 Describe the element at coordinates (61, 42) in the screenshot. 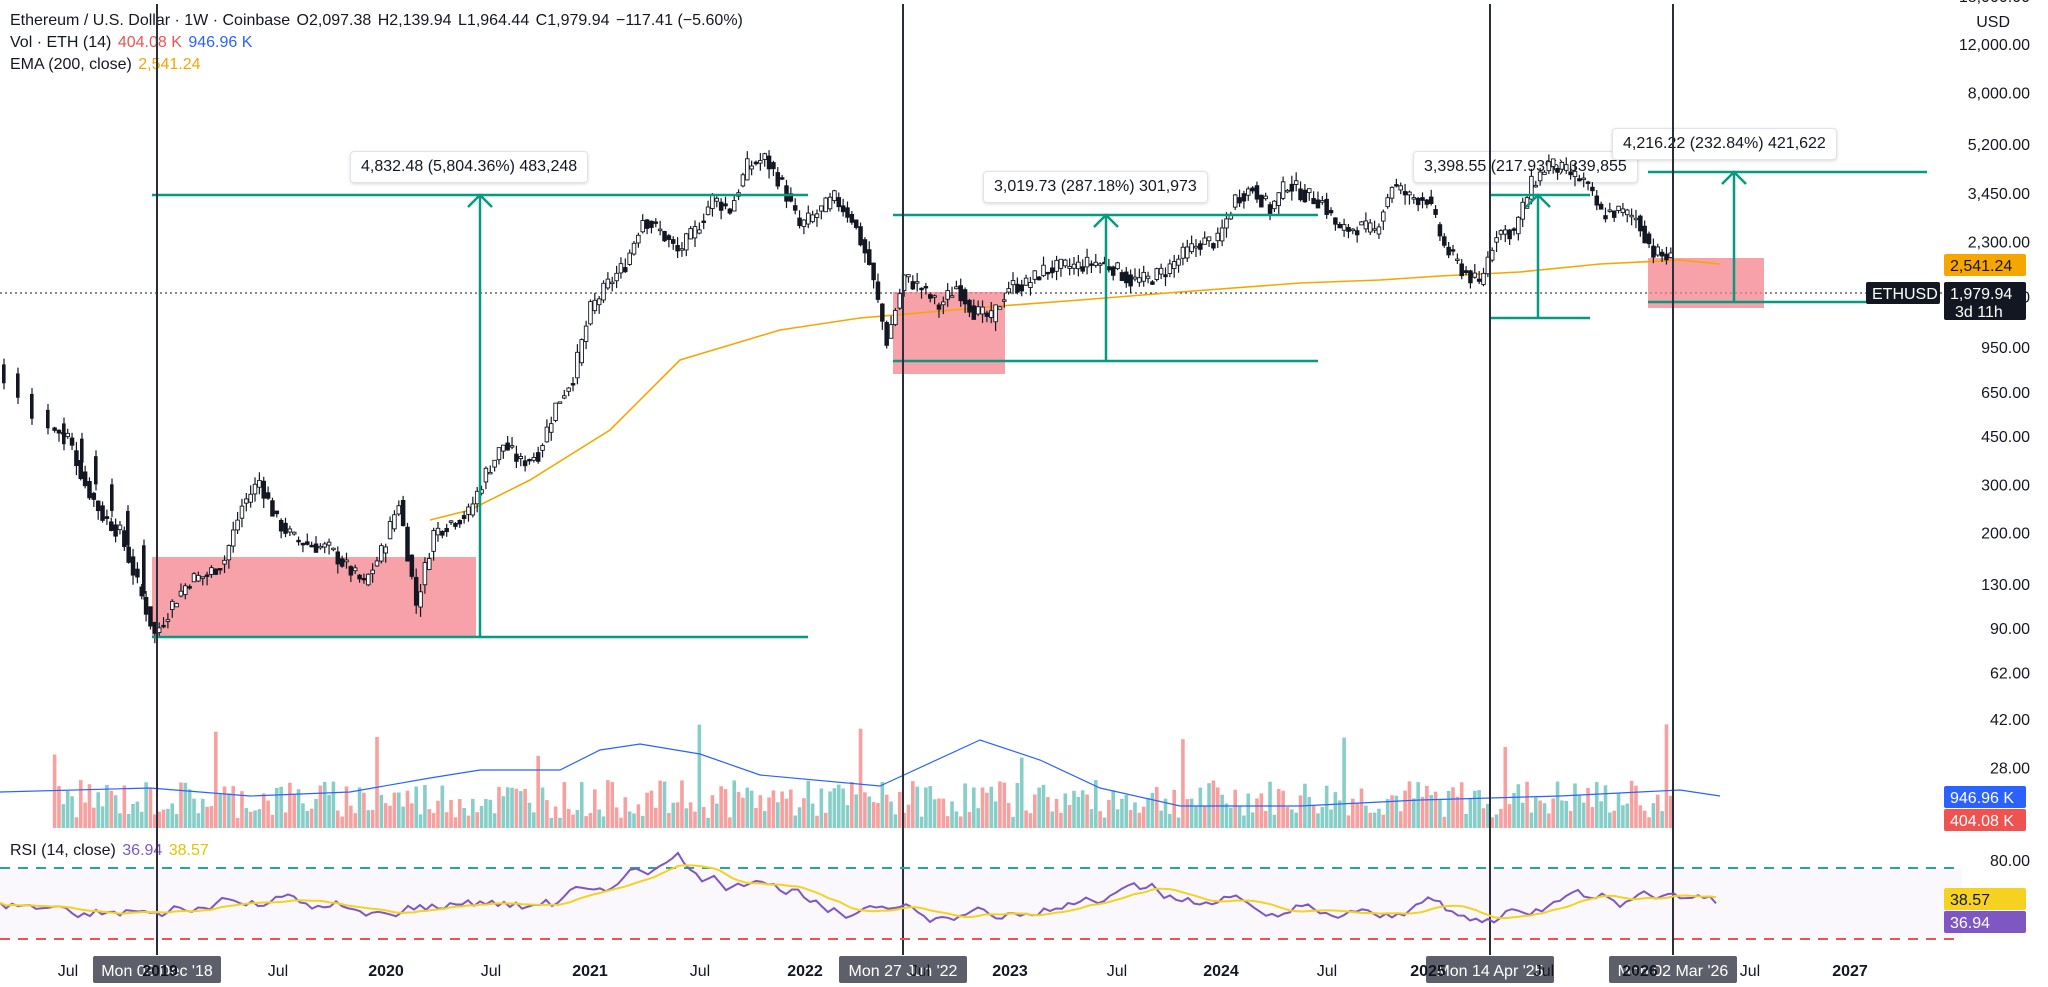

I see `volume-label: Vol · ETH (14)` at that location.